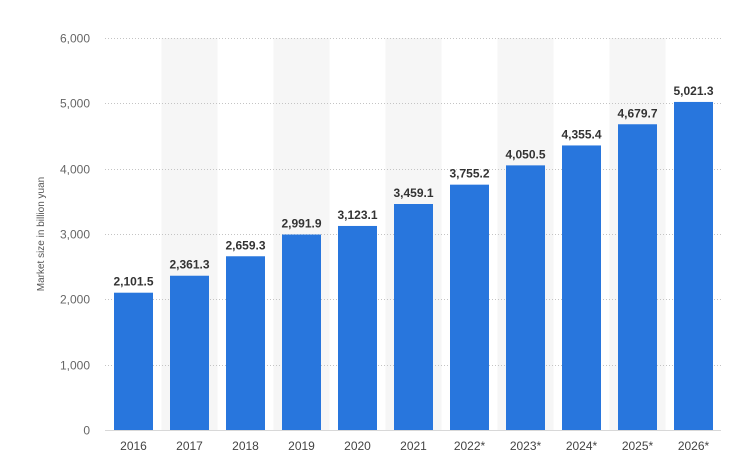  I want to click on x-tick-label: 2019, so click(301, 446).